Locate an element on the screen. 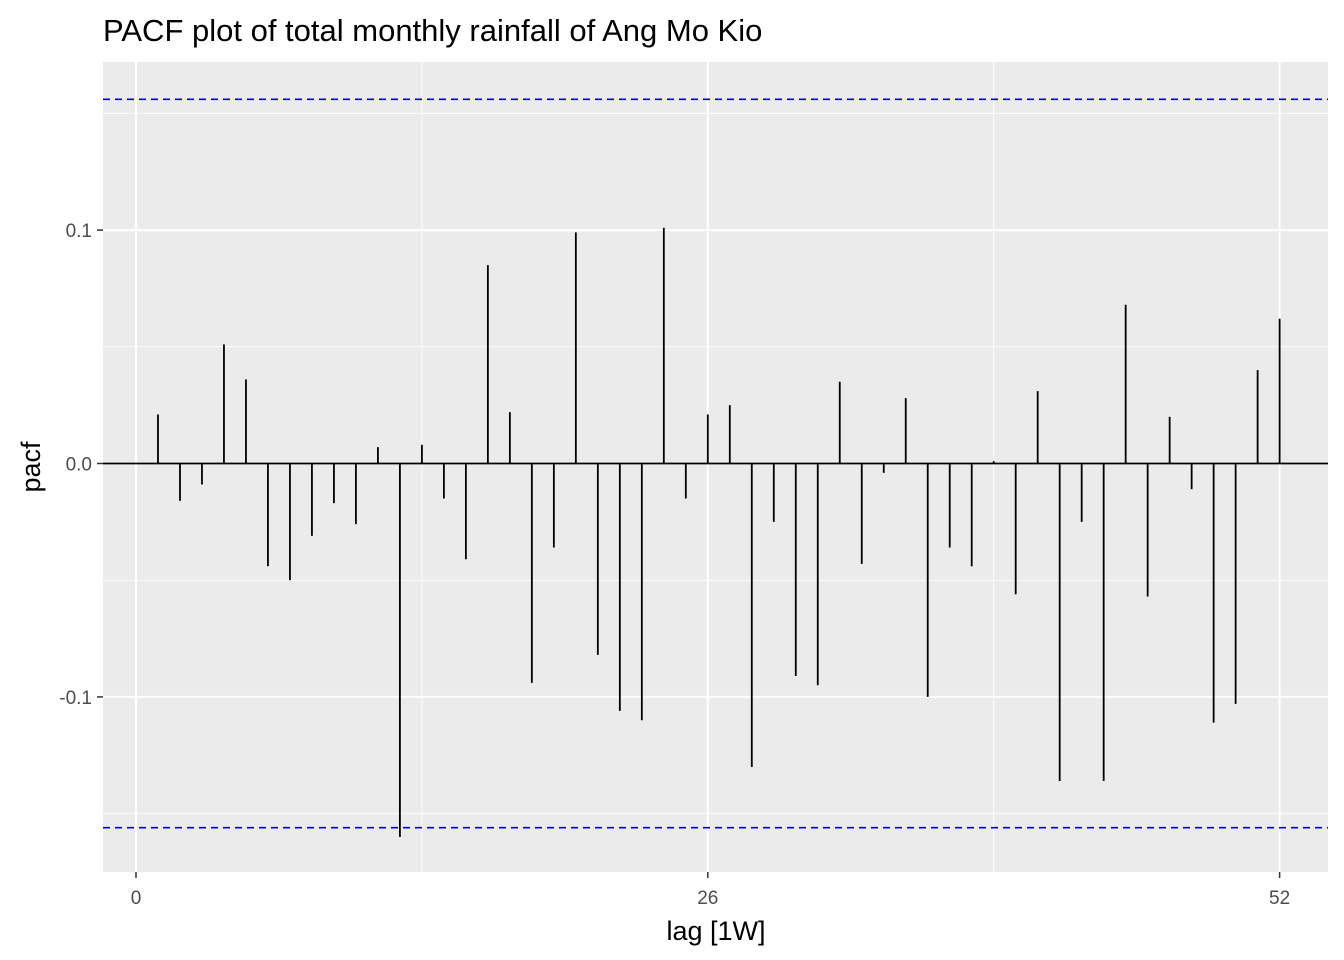  x-axis-title: lag [1W] is located at coordinates (715, 931).